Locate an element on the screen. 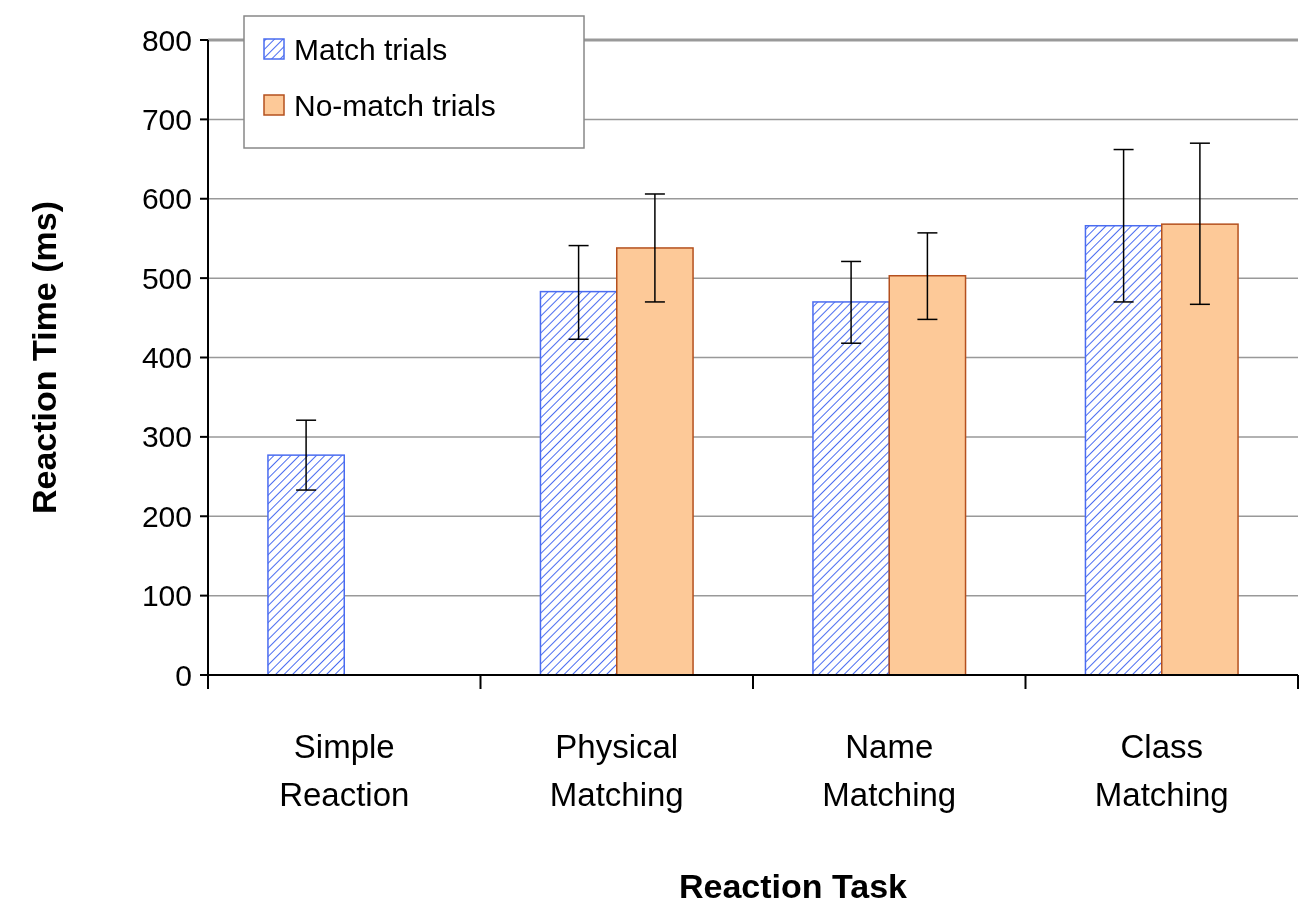 This screenshot has height=899, width=1299. x-tick-label: Physical Matching is located at coordinates (616, 770).